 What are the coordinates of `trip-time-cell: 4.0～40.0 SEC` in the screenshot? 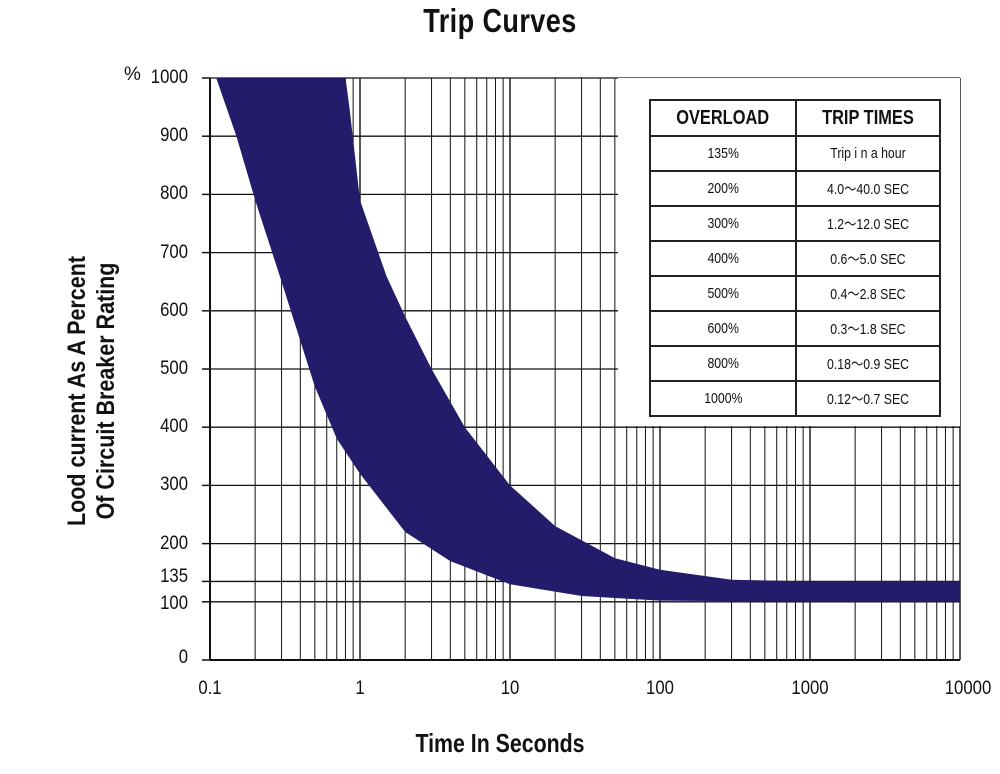 It's located at (868, 188).